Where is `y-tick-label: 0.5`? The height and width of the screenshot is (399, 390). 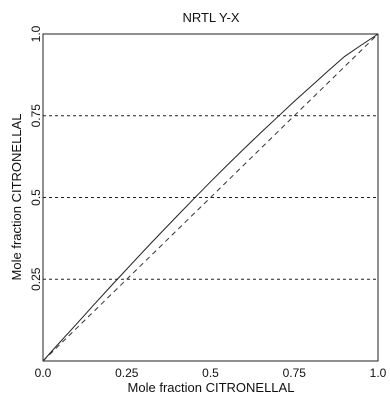 y-tick-label: 0.5 is located at coordinates (36, 197).